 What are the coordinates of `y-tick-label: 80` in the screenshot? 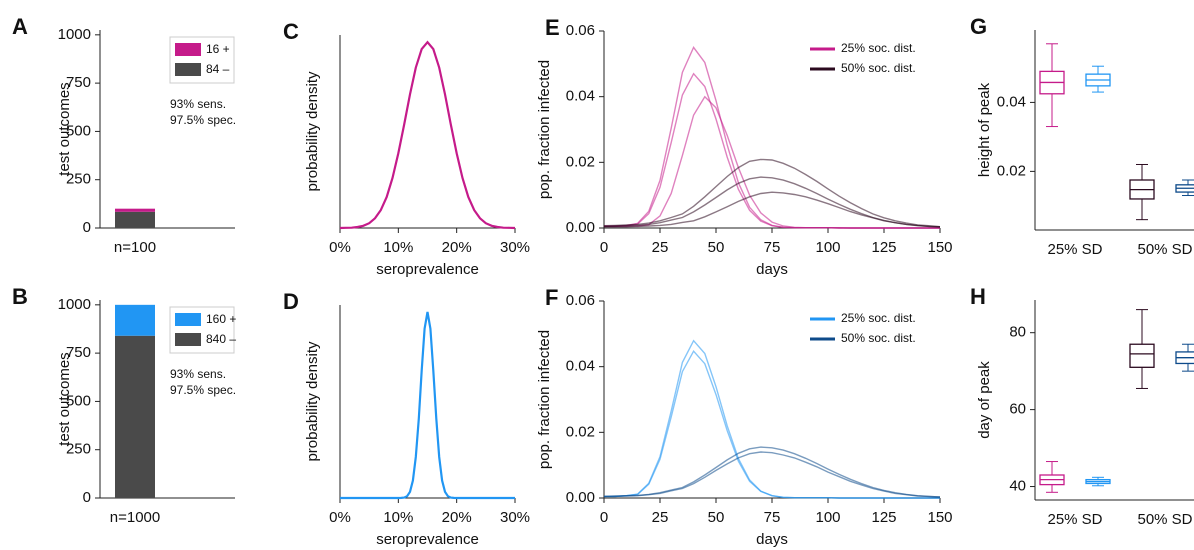 It's located at (1017, 332).